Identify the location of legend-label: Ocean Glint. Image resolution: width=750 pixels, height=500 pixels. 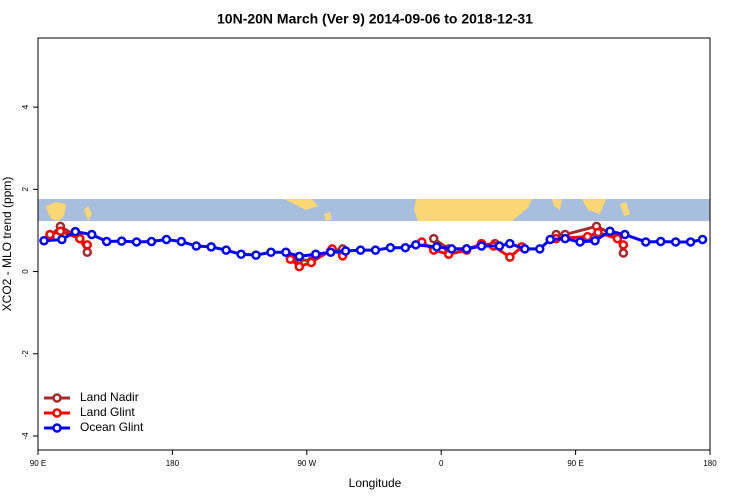
(112, 427).